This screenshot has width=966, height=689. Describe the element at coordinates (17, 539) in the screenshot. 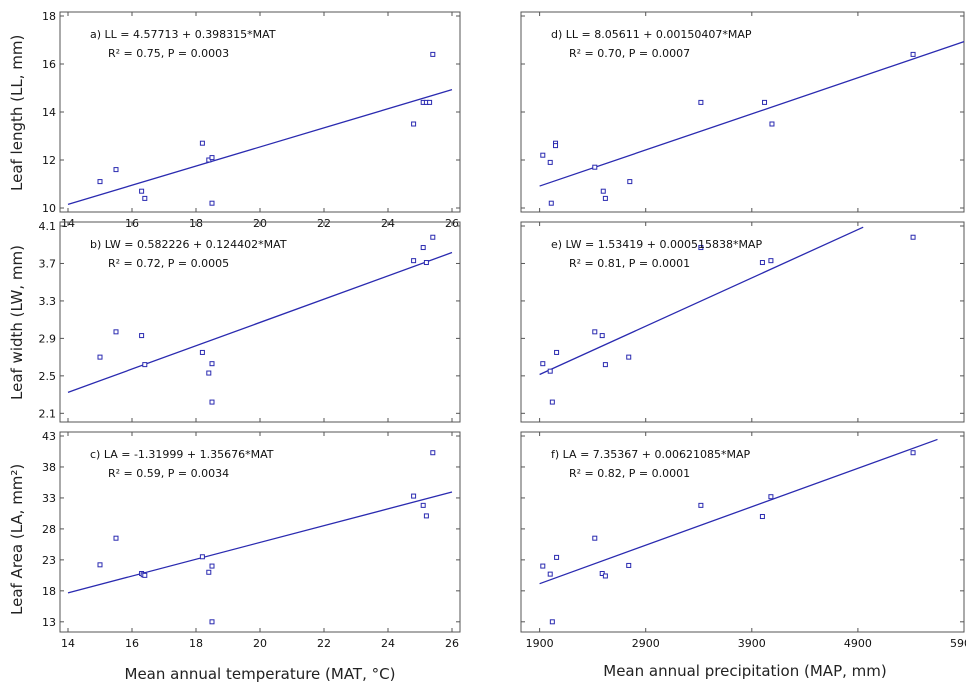

I see `ylabel-row-3: Leaf Area (LA, mm²)` at that location.